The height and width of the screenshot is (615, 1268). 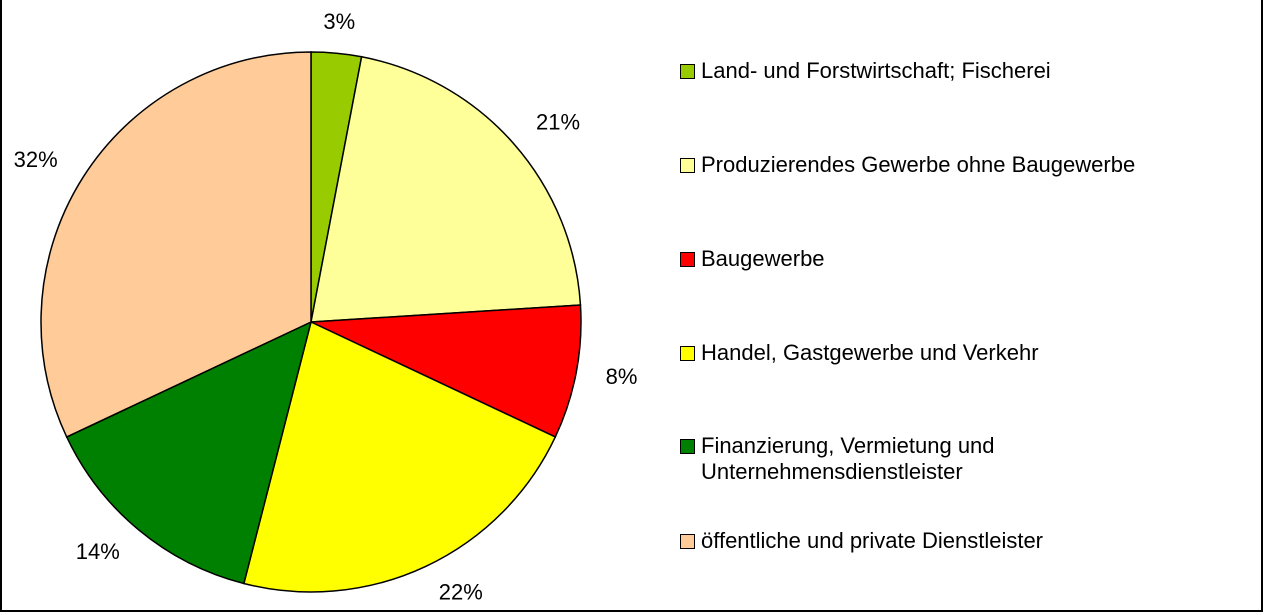 I want to click on legend-label: Produzierendes Gewerbe ohne Baugewerbe, so click(x=918, y=164).